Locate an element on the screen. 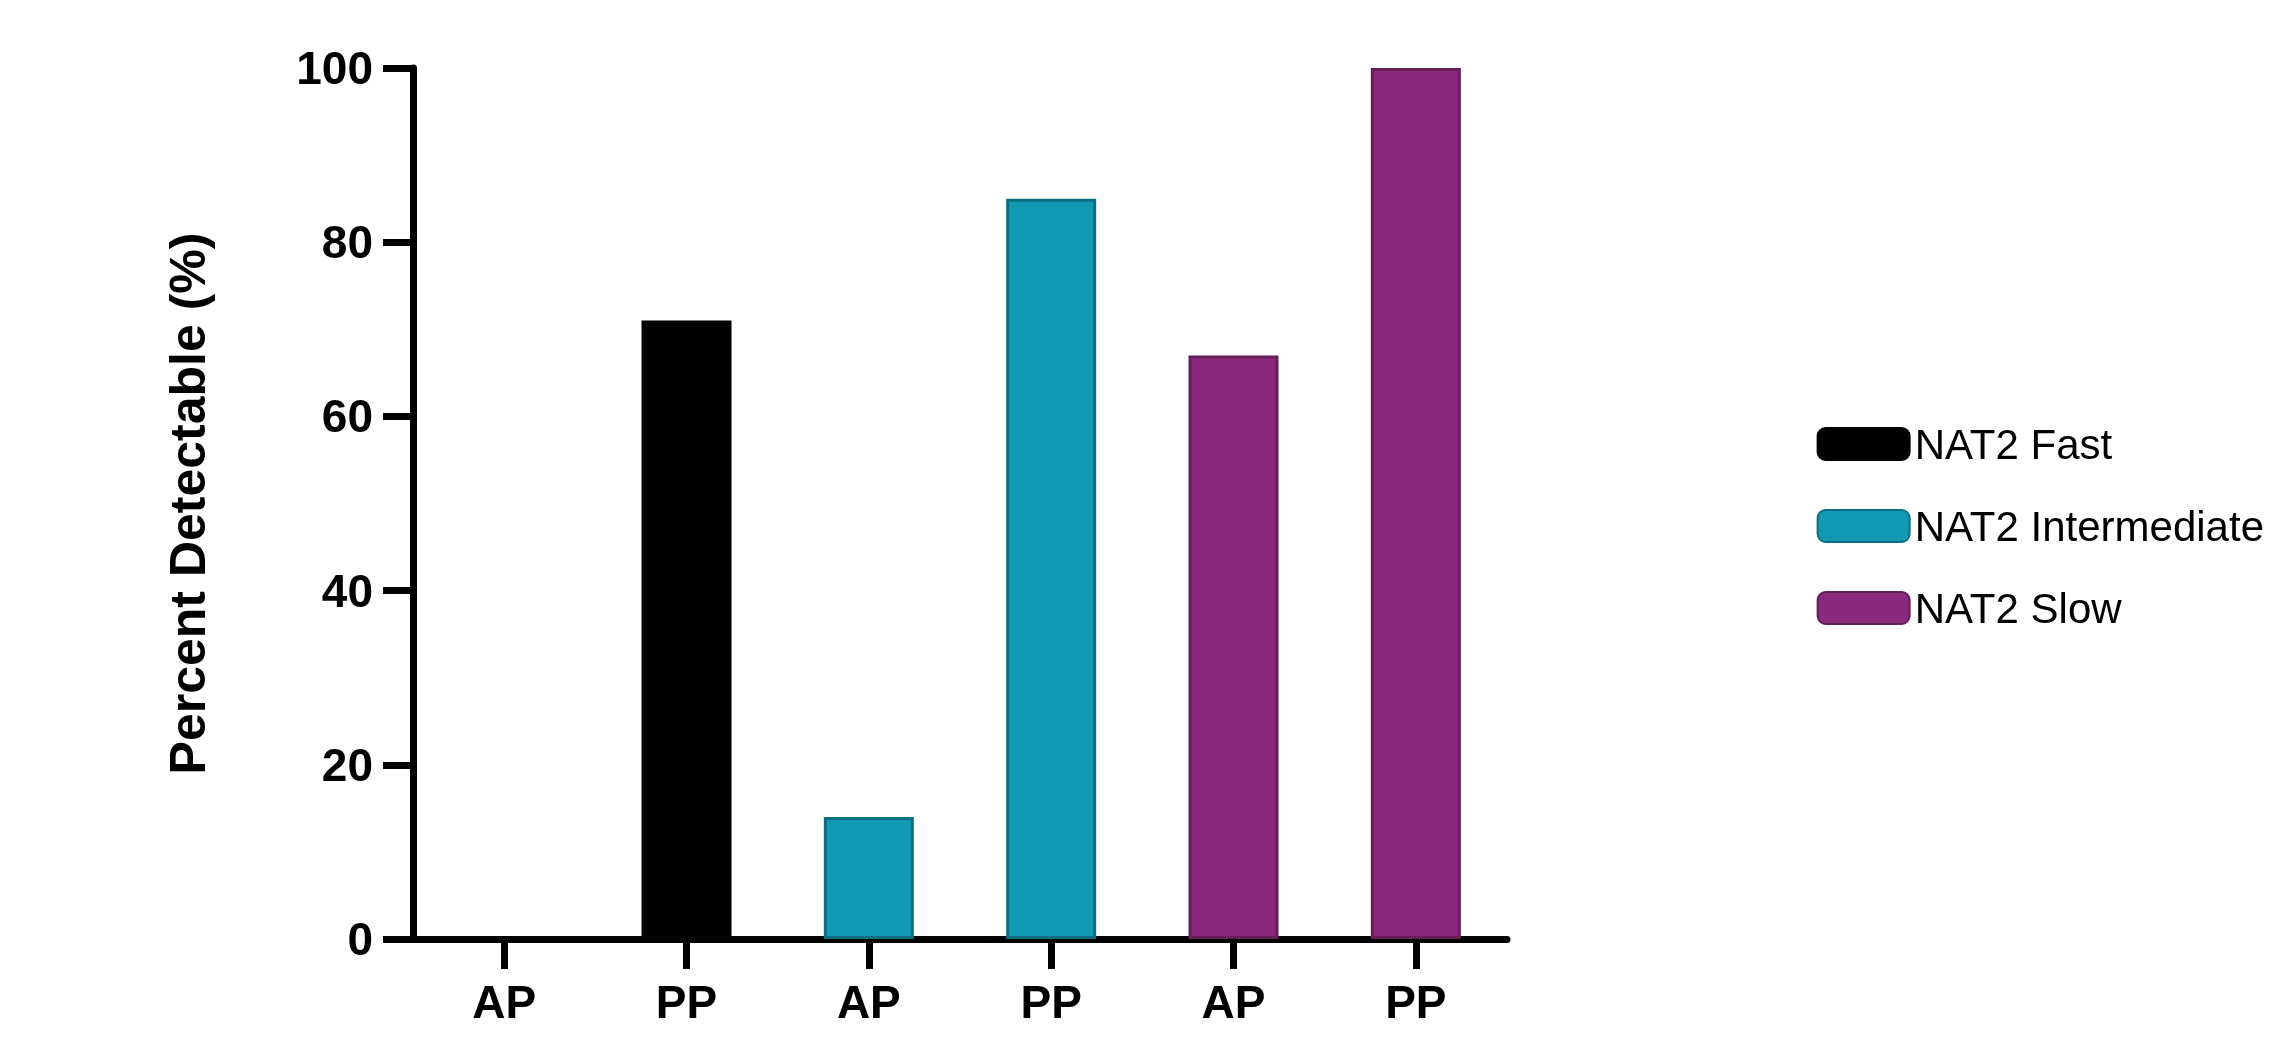 The height and width of the screenshot is (1052, 2279). legend-label: NAT2 Slow is located at coordinates (2018, 608).